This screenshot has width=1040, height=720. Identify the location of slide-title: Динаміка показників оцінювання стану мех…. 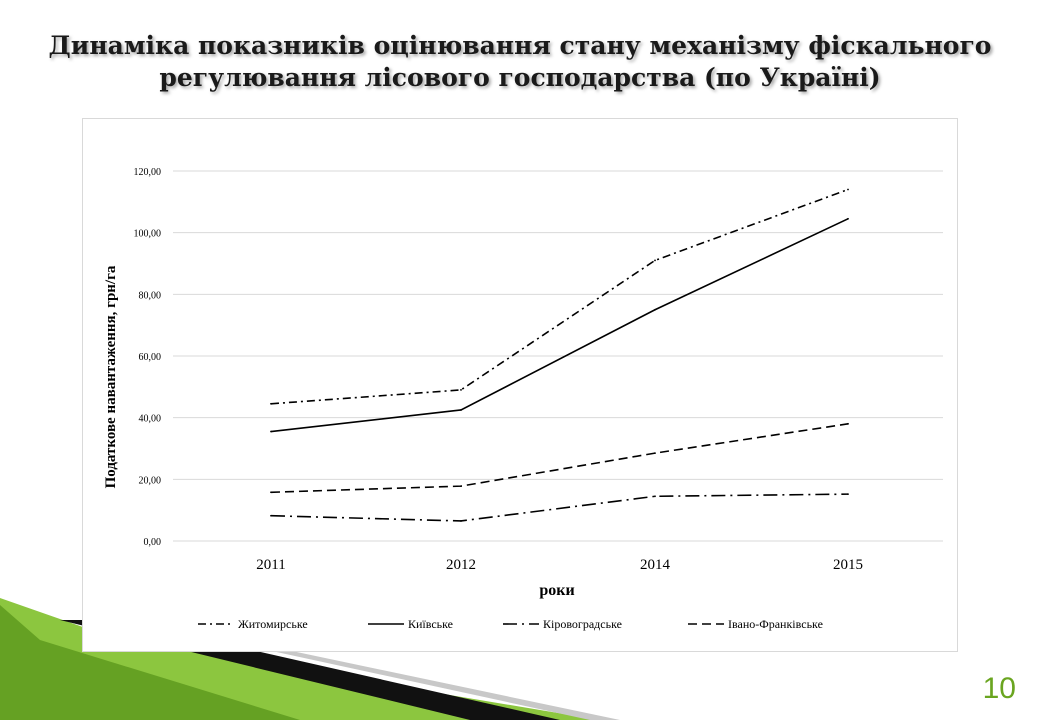
(520, 62).